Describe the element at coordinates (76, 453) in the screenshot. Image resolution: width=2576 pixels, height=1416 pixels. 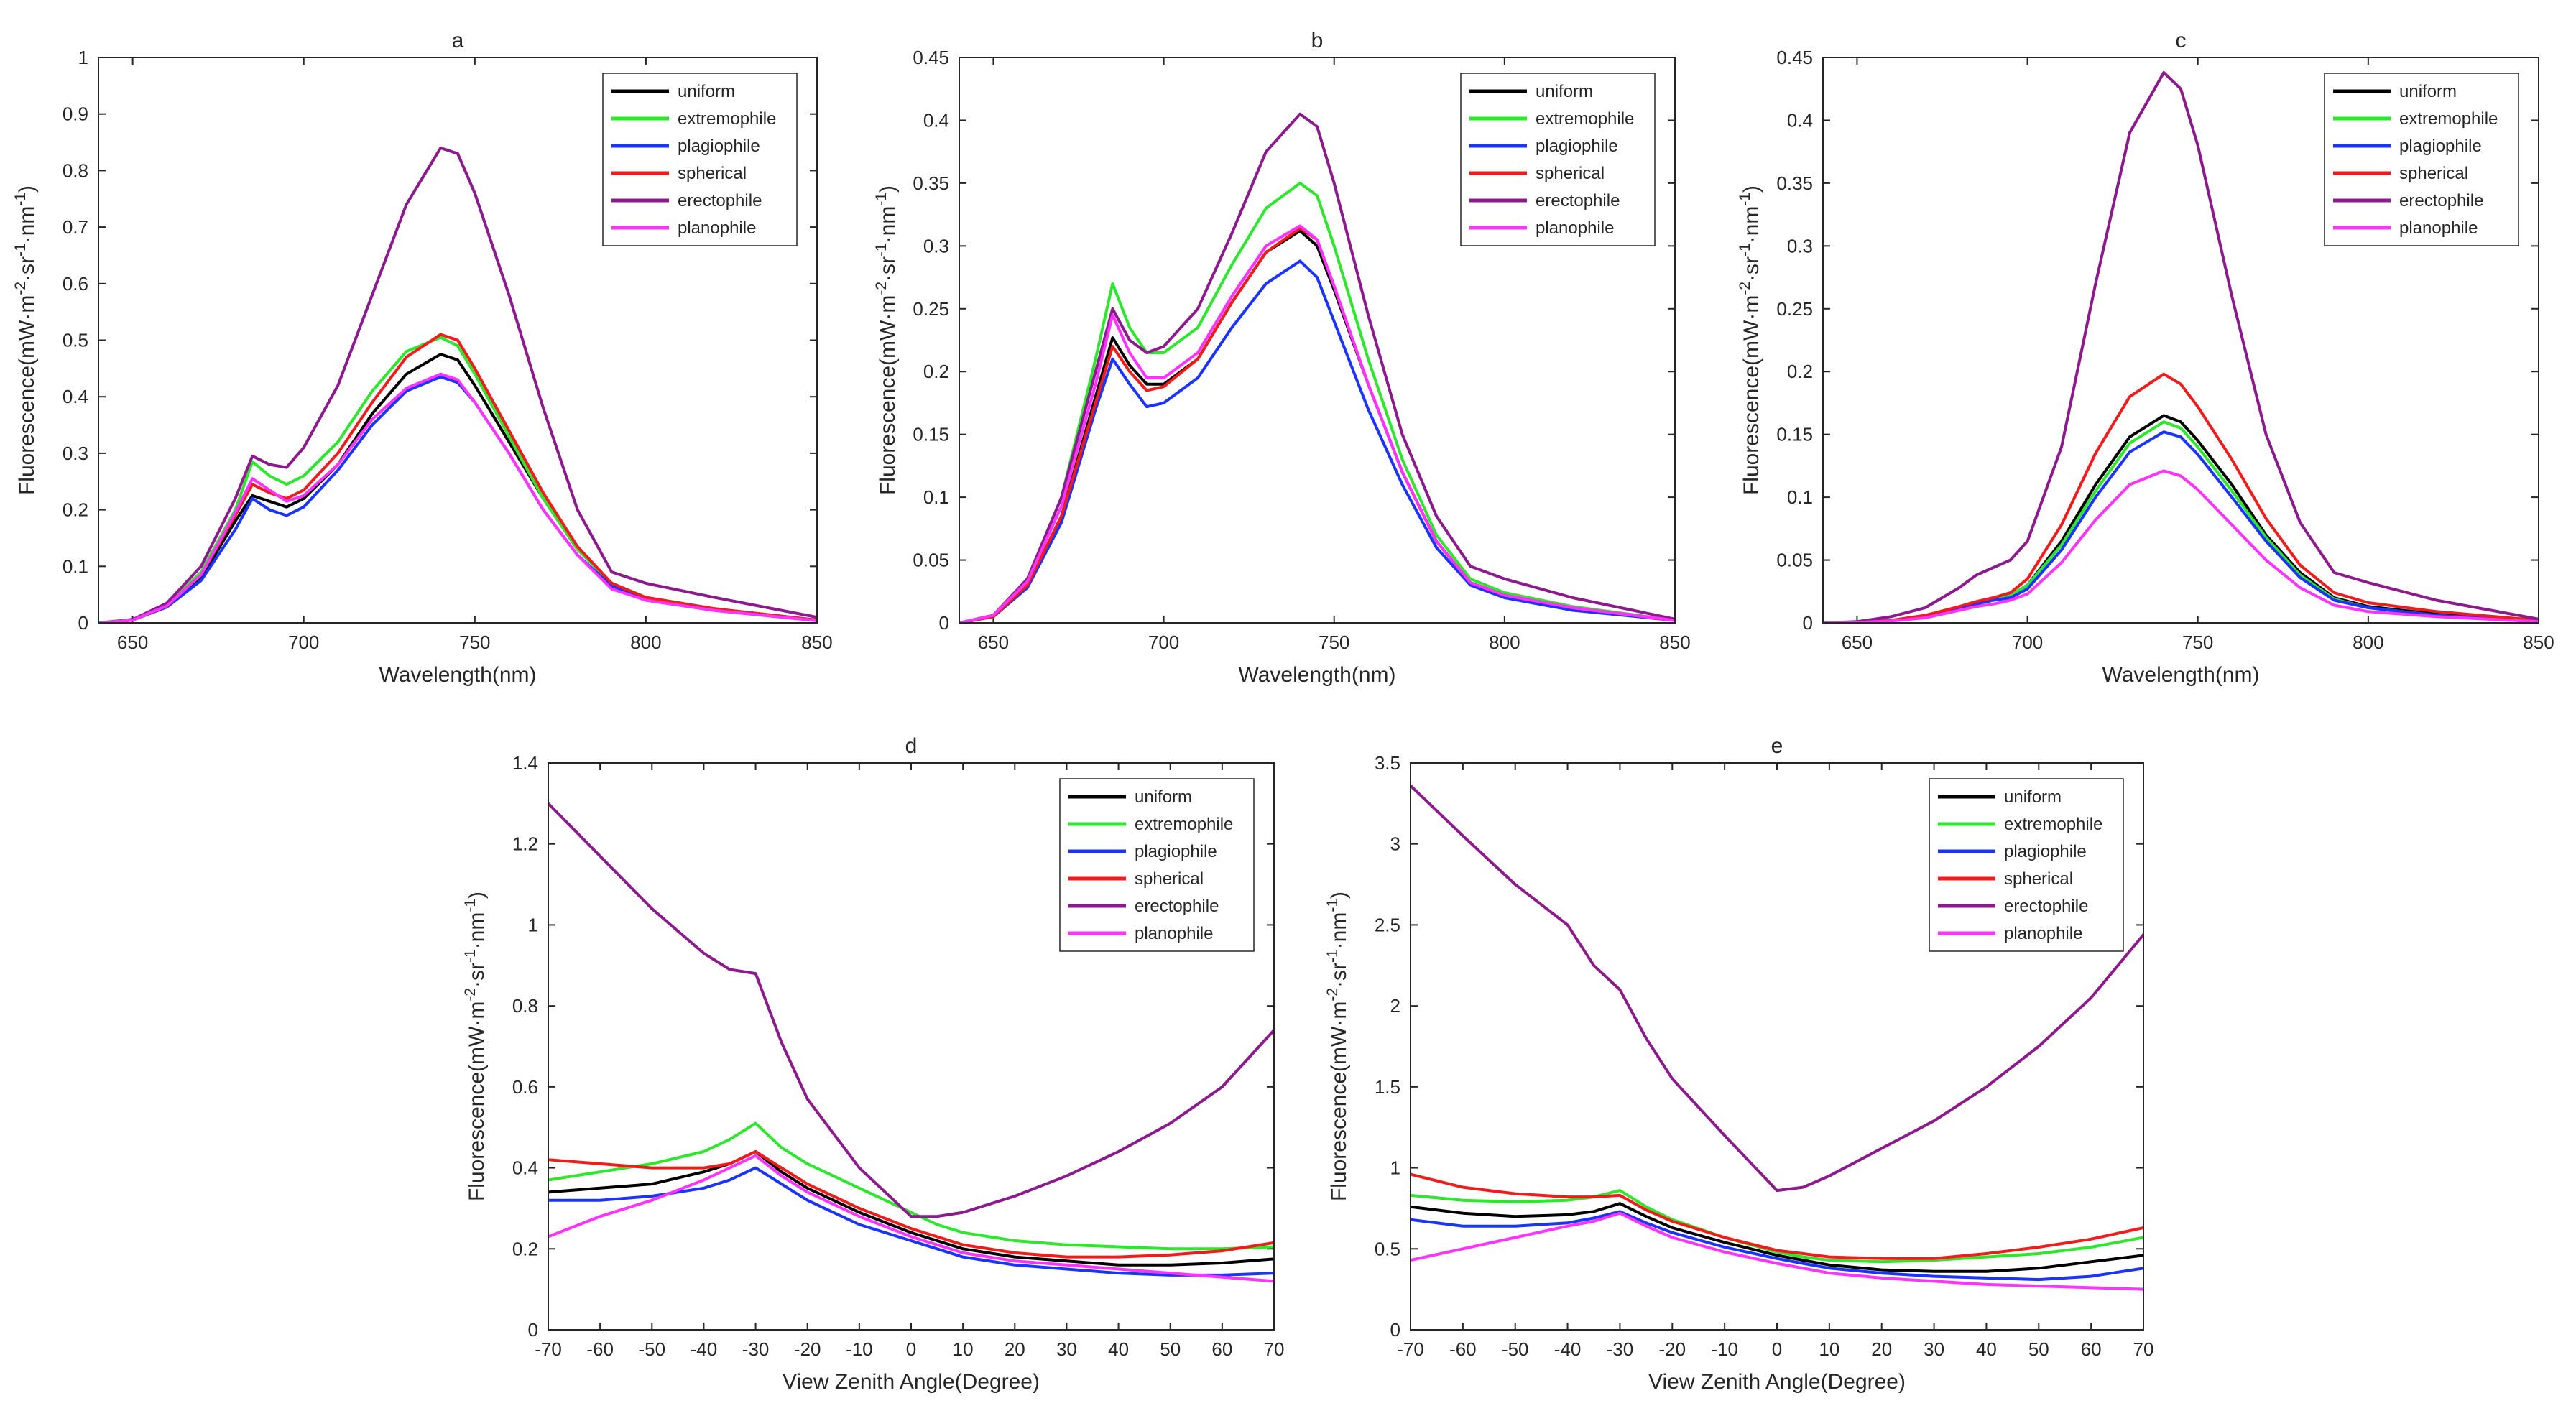
I see `y-tick-label: 0.3` at that location.